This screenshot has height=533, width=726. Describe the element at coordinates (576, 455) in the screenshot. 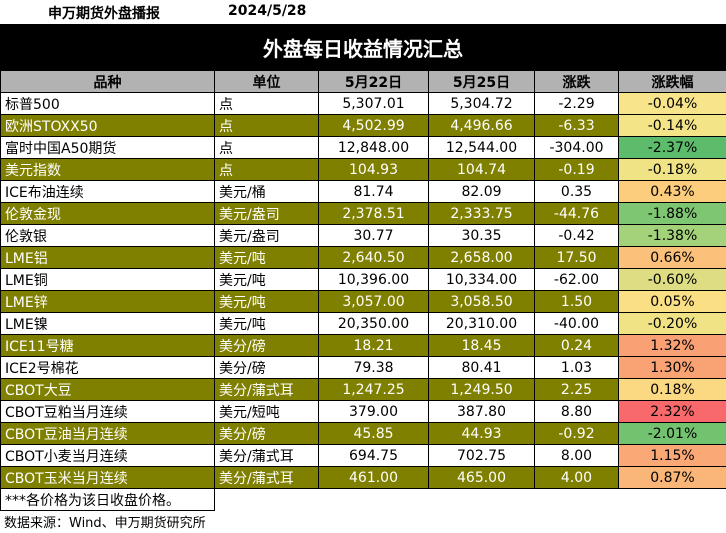

I see `row-change: 8.00` at that location.